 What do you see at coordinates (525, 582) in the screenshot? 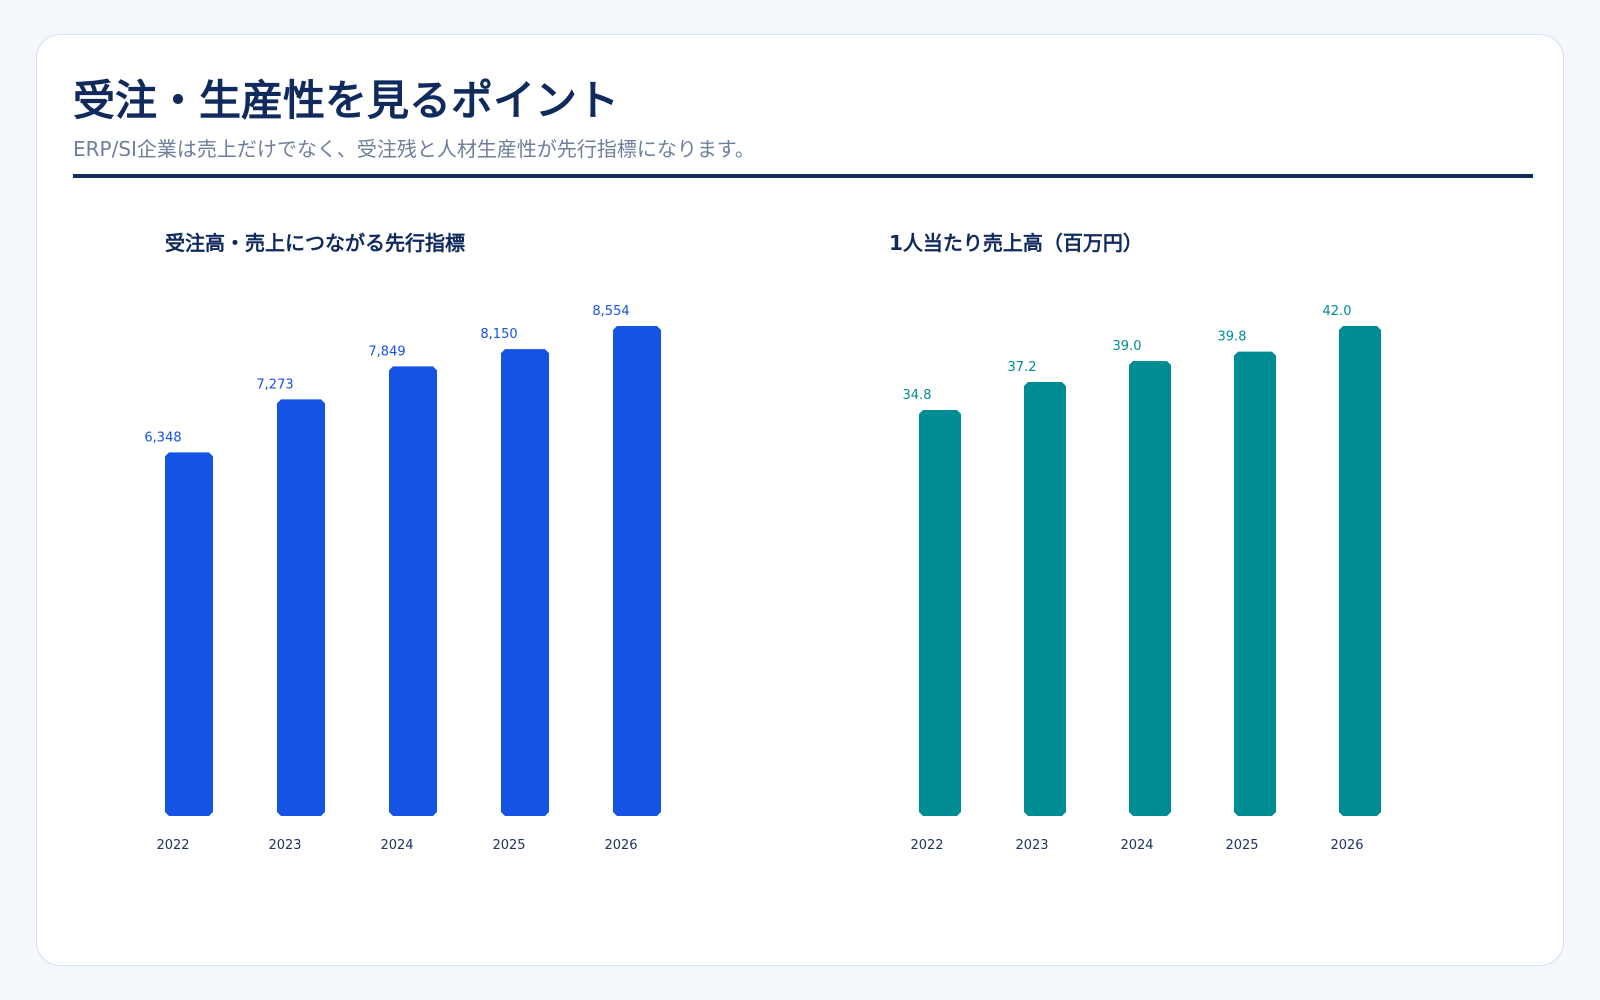
I see `orders-bar-2025` at bounding box center [525, 582].